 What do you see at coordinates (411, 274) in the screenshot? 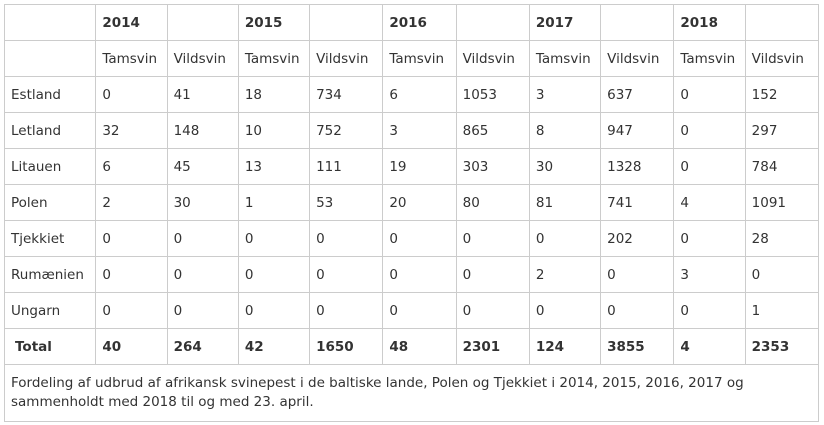
I see `table-row: Rumænien 0 0 0 0 0 0 2 0 3 0` at bounding box center [411, 274].